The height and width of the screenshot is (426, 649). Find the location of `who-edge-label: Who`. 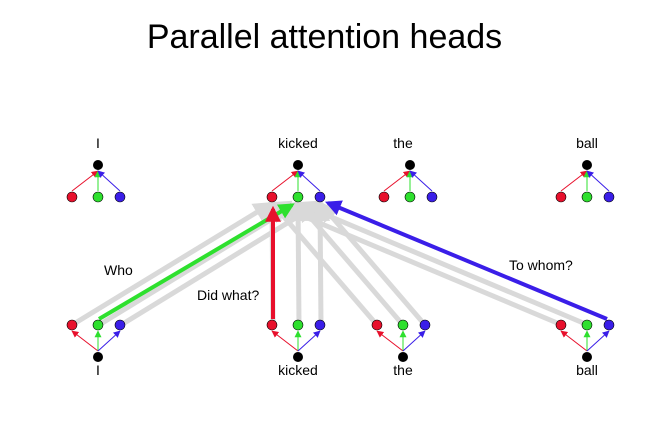

who-edge-label: Who is located at coordinates (118, 270).